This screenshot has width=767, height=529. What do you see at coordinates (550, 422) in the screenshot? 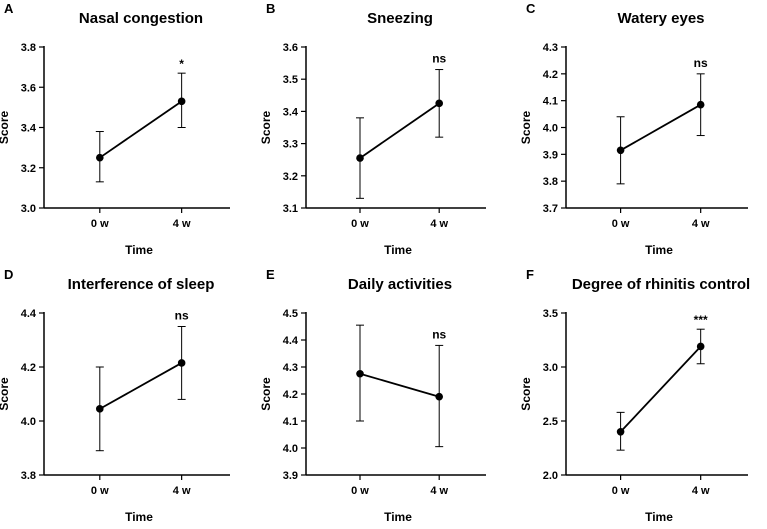
I see `y-tick-label: 2.5` at bounding box center [550, 422].